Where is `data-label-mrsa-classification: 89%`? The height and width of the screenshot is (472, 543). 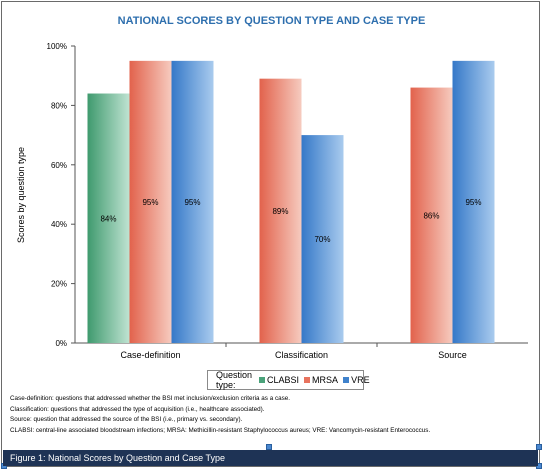
data-label-mrsa-classification: 89% is located at coordinates (280, 211).